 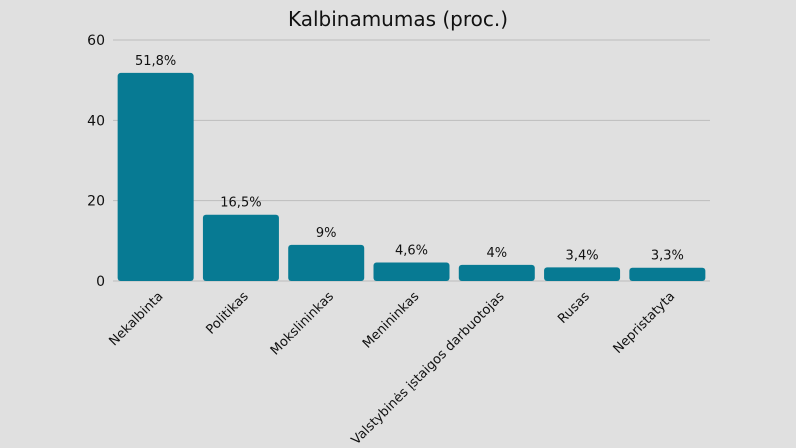 I want to click on data-label: 4%, so click(x=496, y=253).